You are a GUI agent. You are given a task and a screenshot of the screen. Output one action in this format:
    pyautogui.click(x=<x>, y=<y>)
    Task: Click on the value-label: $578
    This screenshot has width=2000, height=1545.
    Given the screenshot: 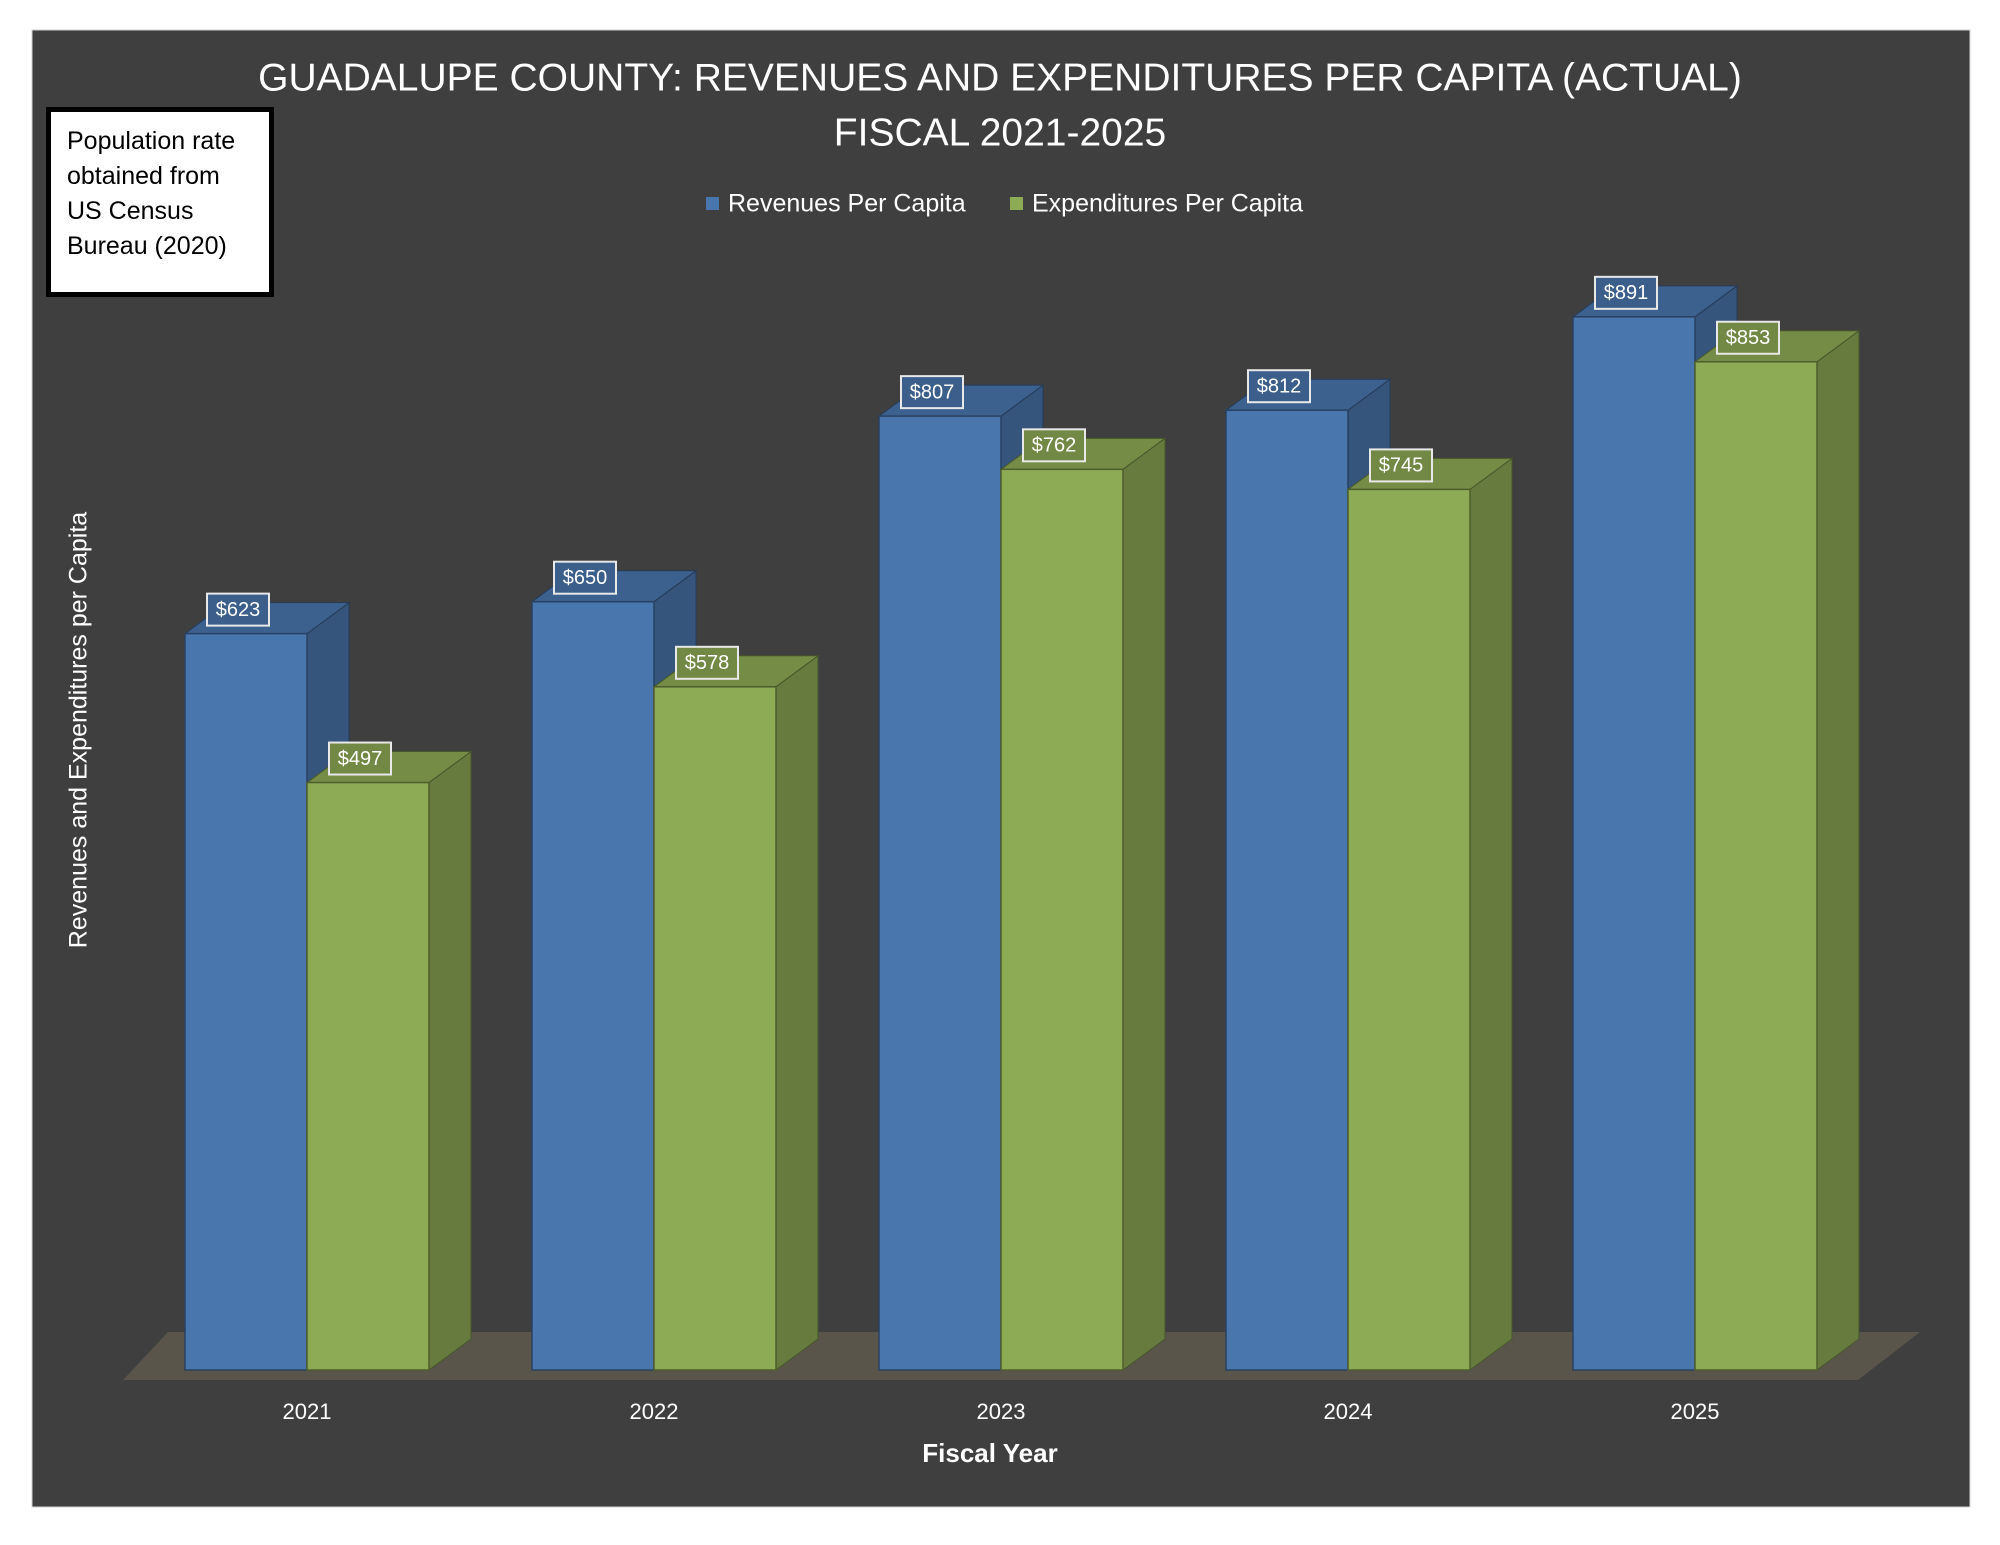 What is the action you would take?
    pyautogui.click(x=707, y=663)
    